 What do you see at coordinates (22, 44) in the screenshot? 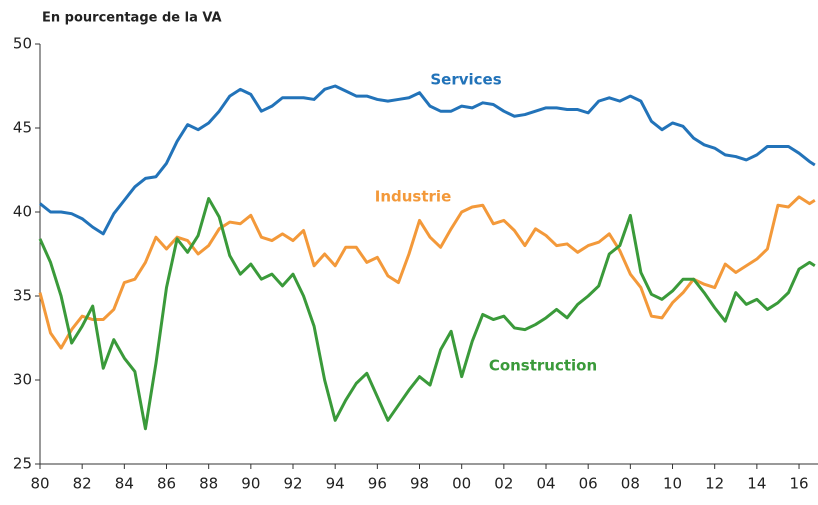
I see `y-tick-label: 50` at bounding box center [22, 44].